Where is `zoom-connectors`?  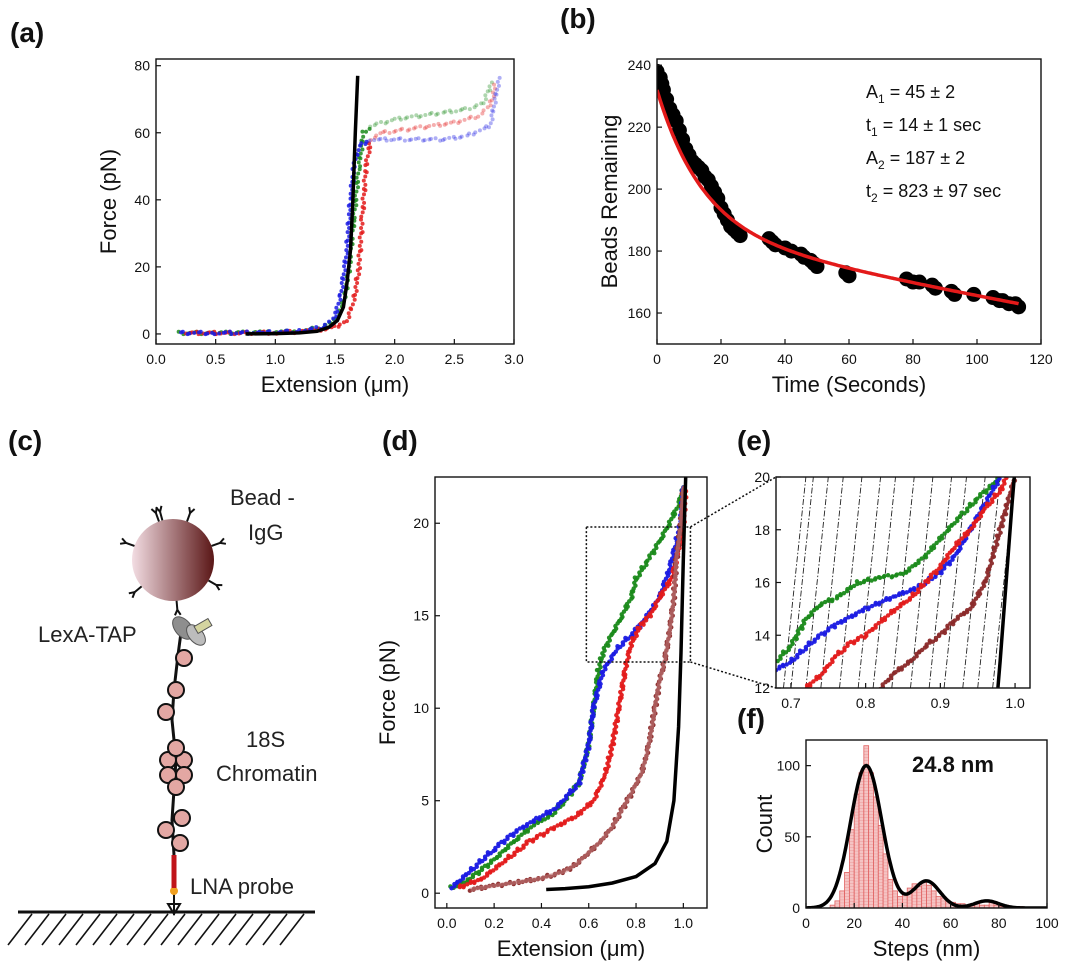 zoom-connectors is located at coordinates (733, 582).